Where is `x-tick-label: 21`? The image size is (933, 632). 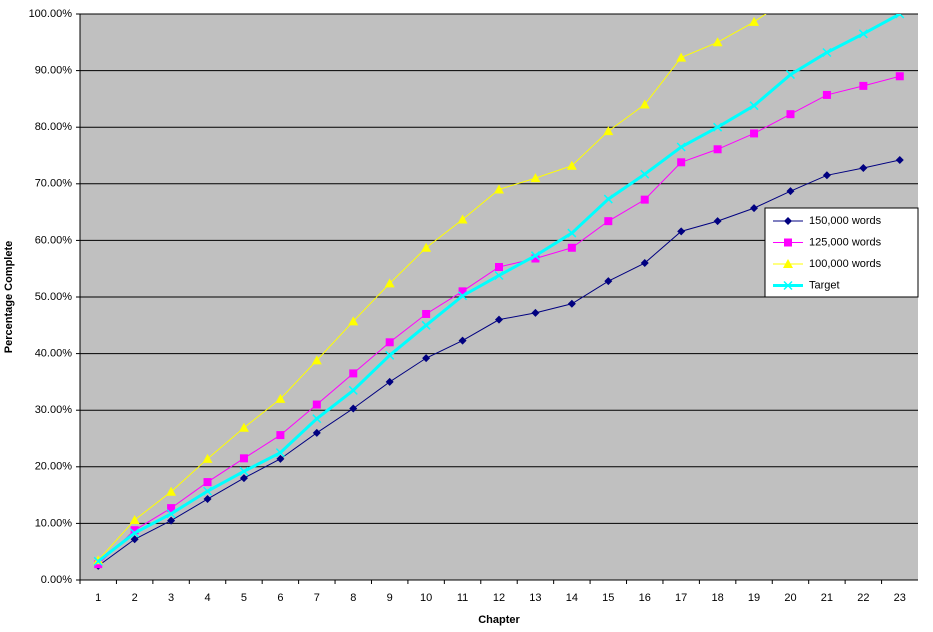 x-tick-label: 21 is located at coordinates (827, 598).